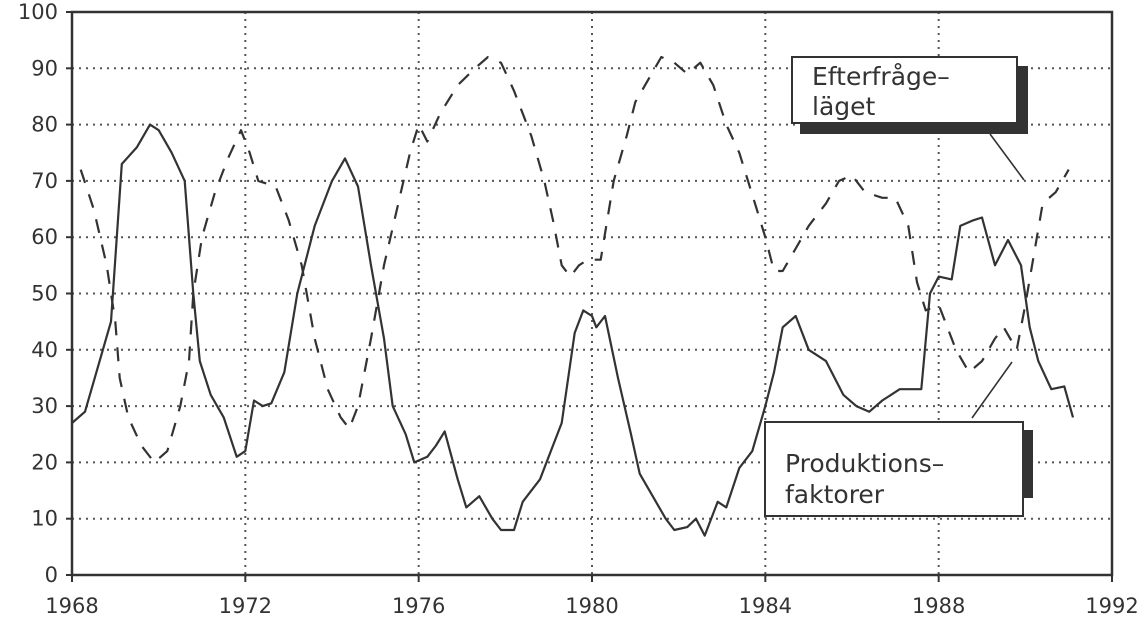  What do you see at coordinates (71, 606) in the screenshot?
I see `x-tick-label: 1968` at bounding box center [71, 606].